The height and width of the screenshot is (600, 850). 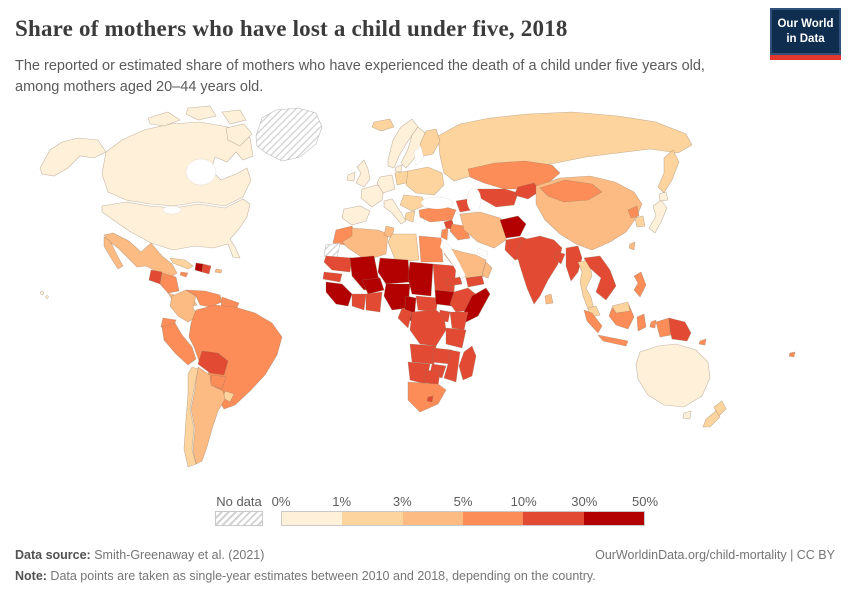 I want to click on country-moluccas, so click(x=653, y=324).